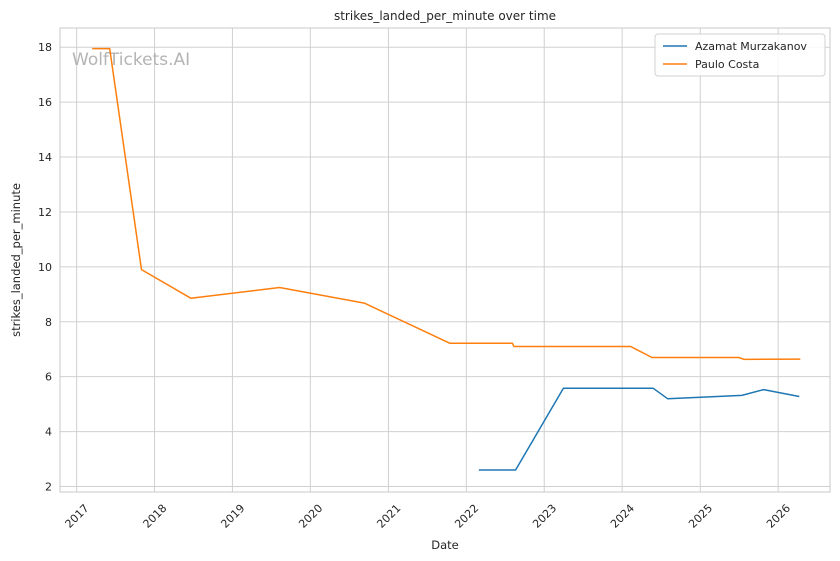 The image size is (840, 561). I want to click on watermark-text: WolfTickets.AI, so click(131, 60).